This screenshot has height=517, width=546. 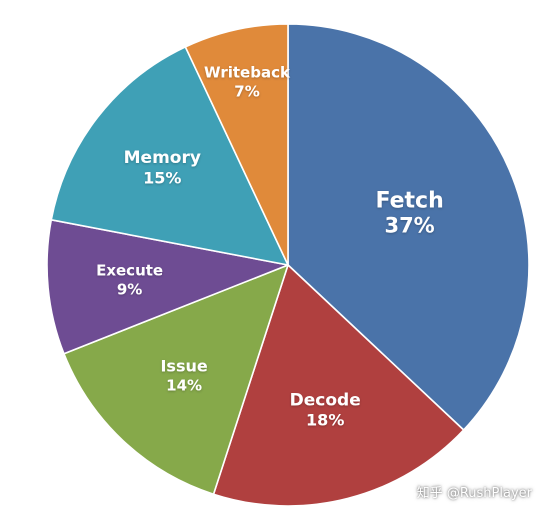 What do you see at coordinates (325, 420) in the screenshot?
I see `slice-percent-decode: 18%` at bounding box center [325, 420].